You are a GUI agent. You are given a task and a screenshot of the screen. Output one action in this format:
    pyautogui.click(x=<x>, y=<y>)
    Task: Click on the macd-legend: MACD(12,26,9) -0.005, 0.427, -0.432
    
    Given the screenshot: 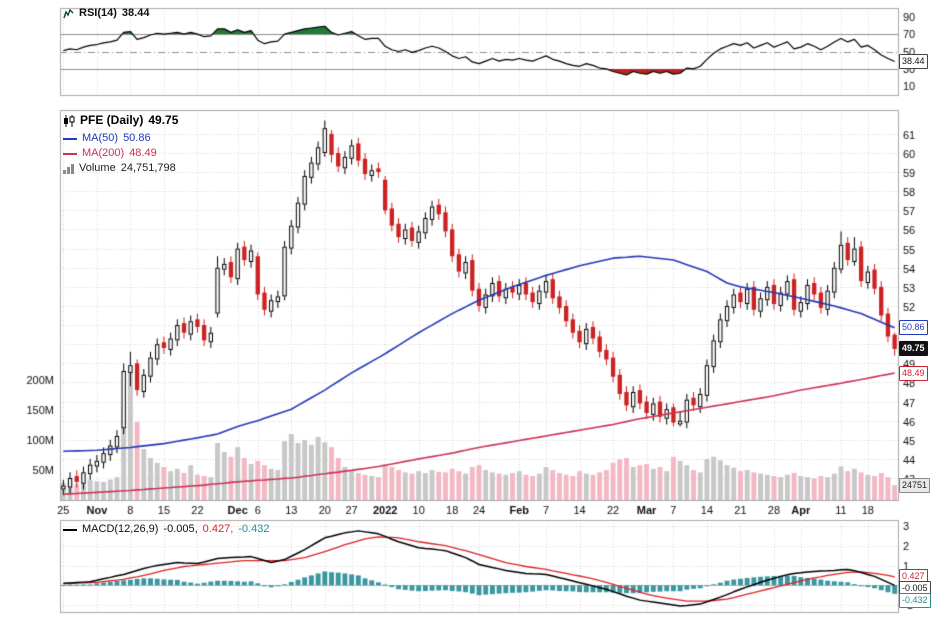 What is the action you would take?
    pyautogui.click(x=166, y=529)
    